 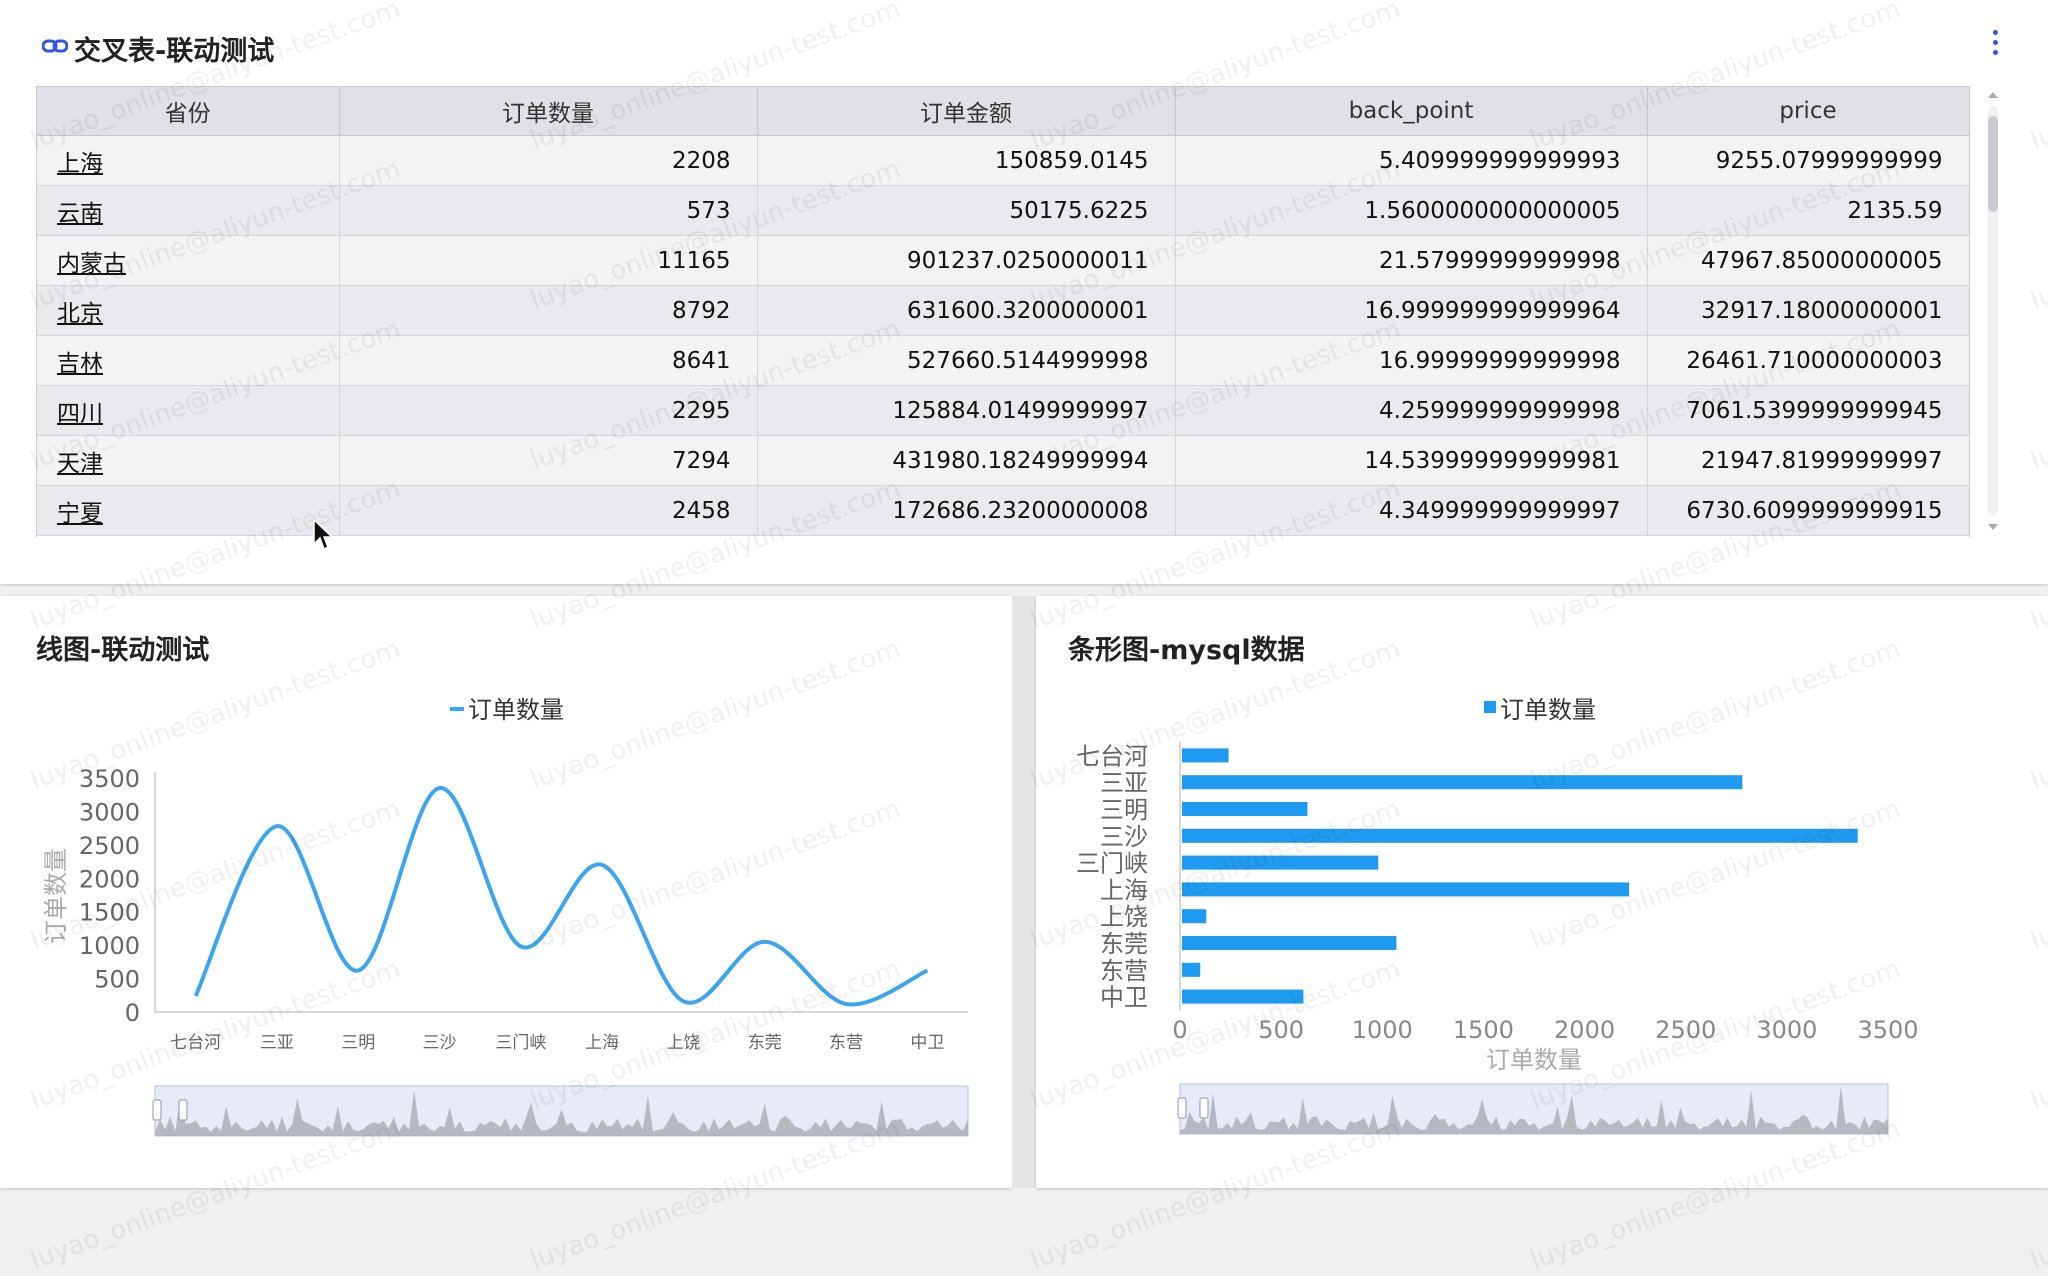 I want to click on table-cell: 527660.5144999998, so click(x=966, y=360).